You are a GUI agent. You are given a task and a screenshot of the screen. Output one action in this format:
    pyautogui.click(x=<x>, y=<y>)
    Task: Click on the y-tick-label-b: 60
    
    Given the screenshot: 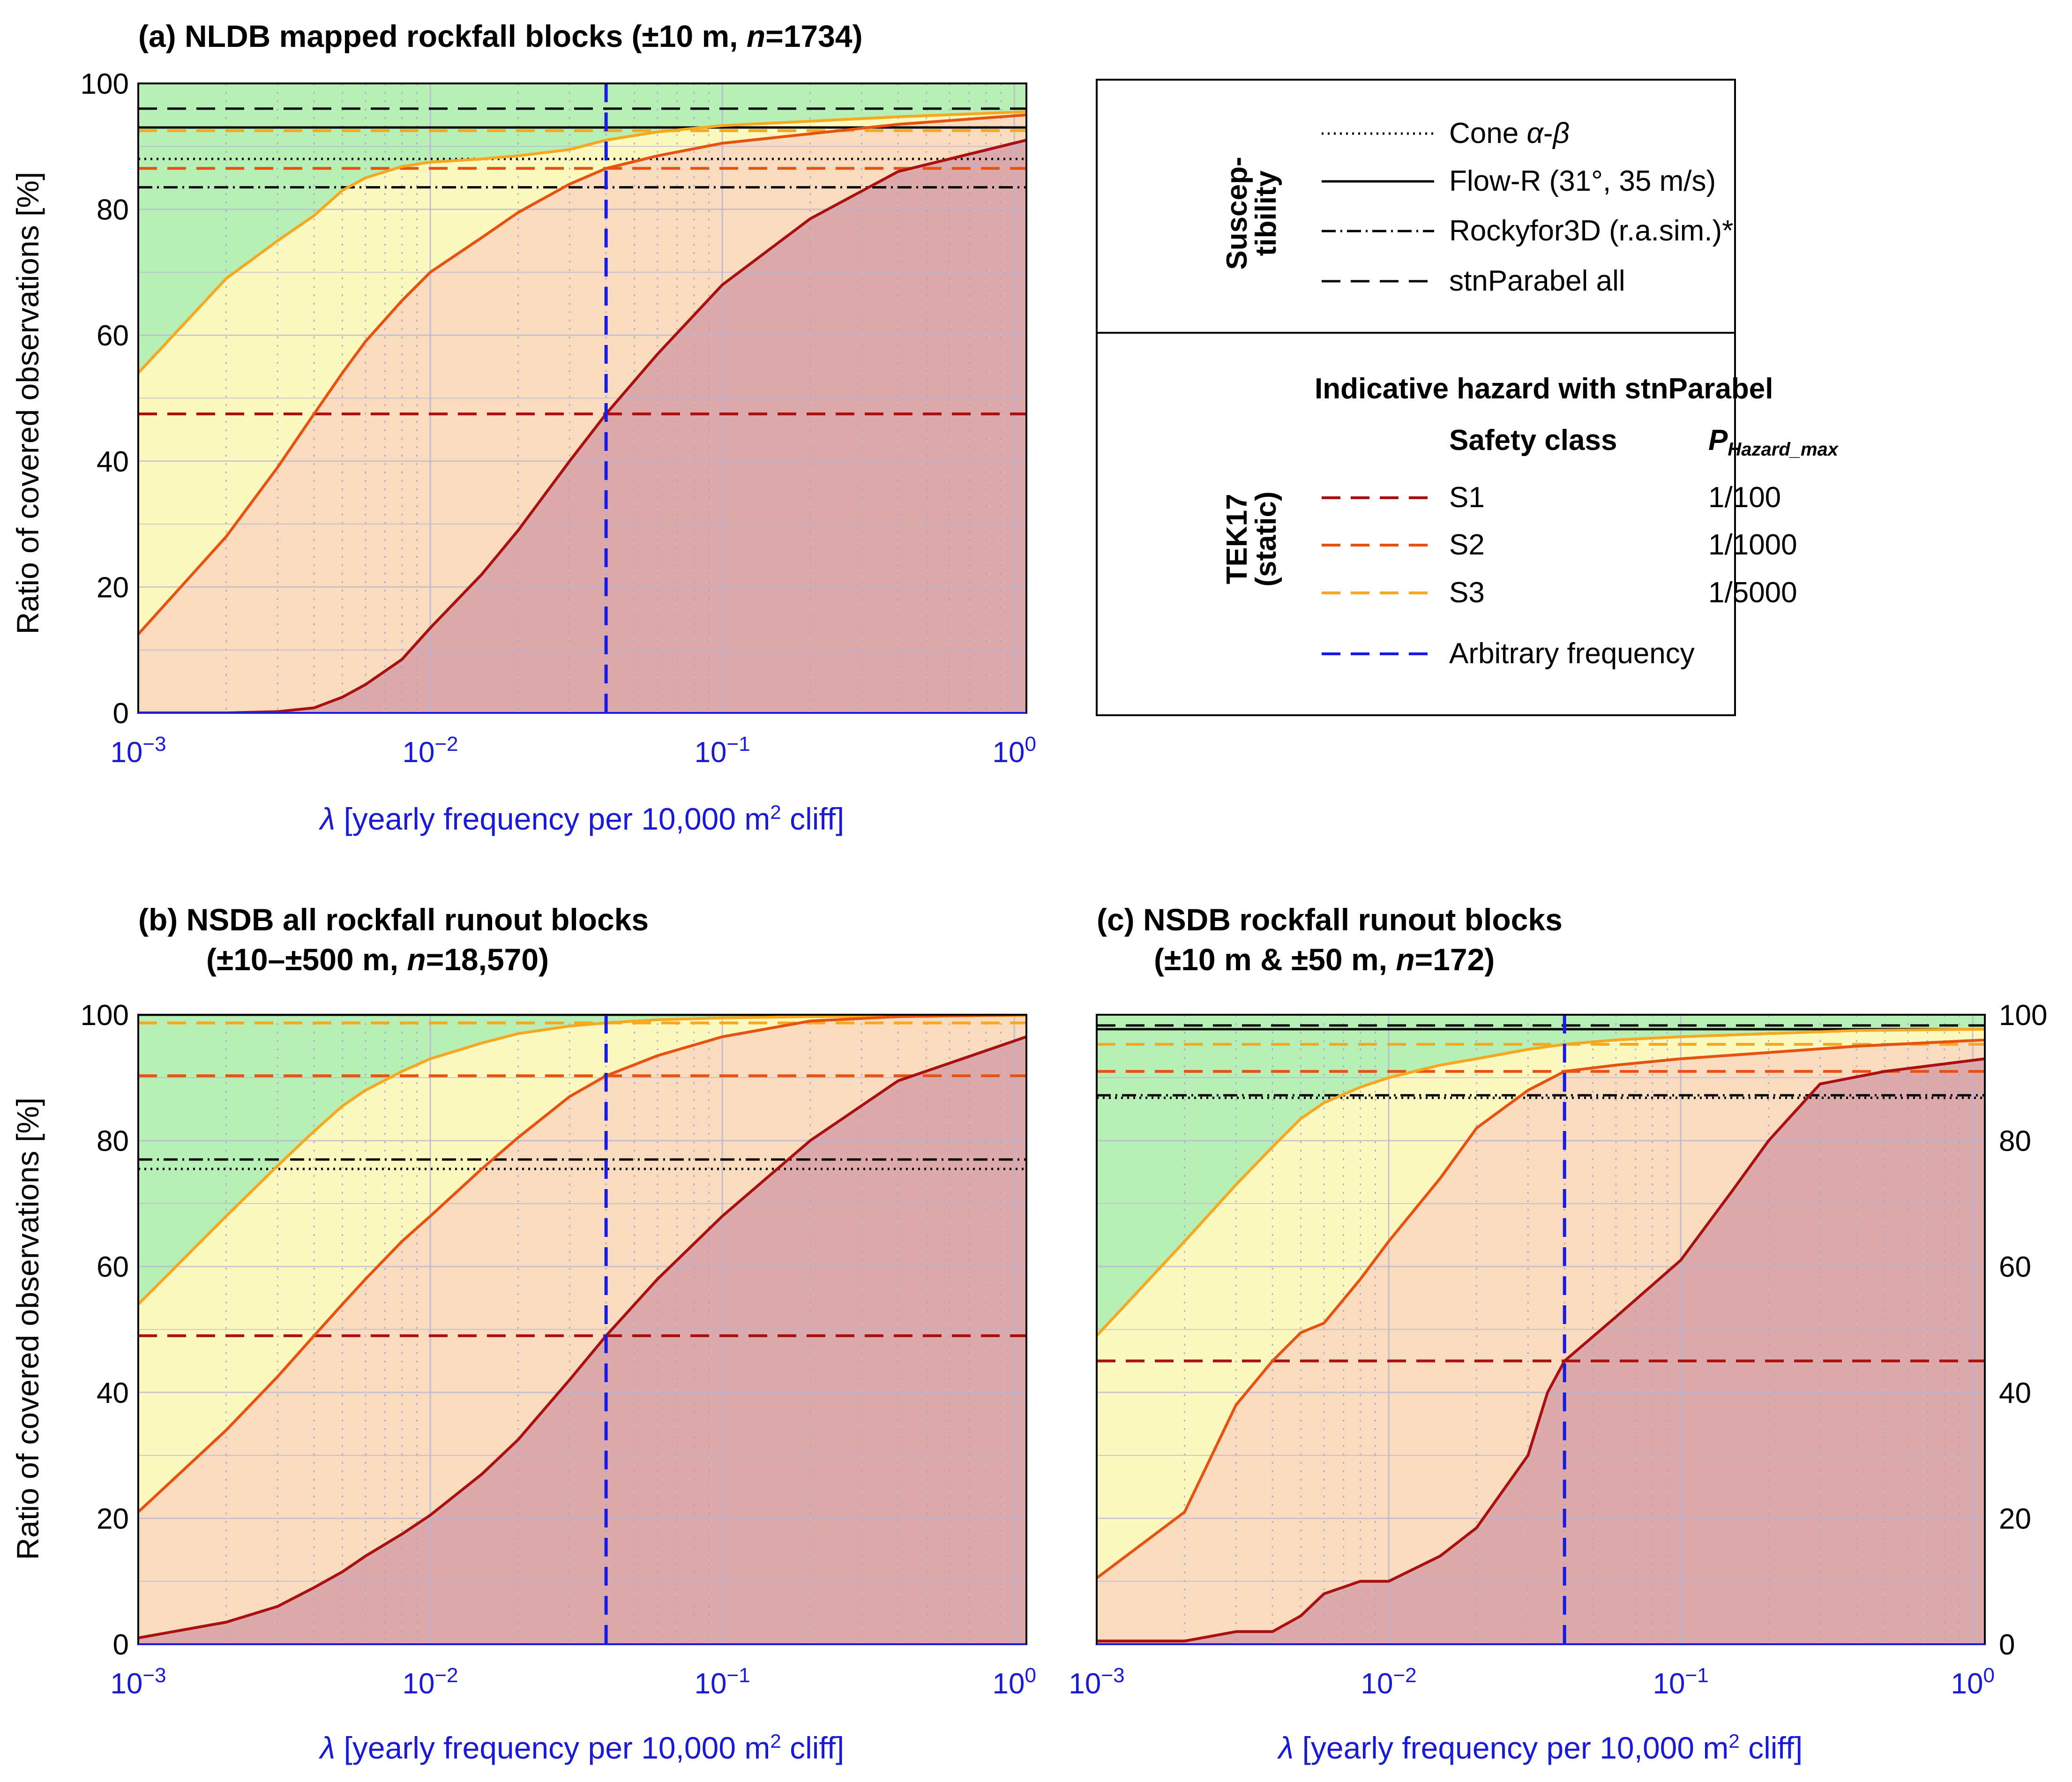 What is the action you would take?
    pyautogui.click(x=113, y=1267)
    